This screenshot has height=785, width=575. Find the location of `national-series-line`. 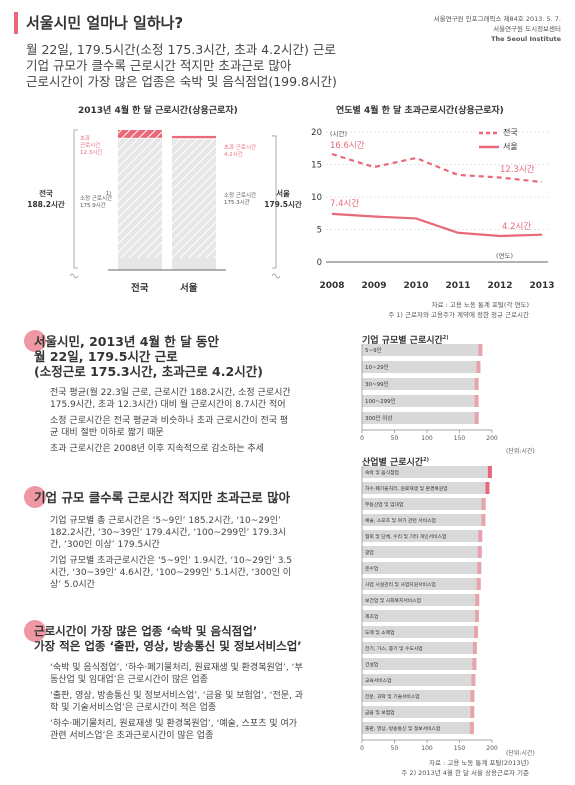

national-series-line is located at coordinates (437, 168).